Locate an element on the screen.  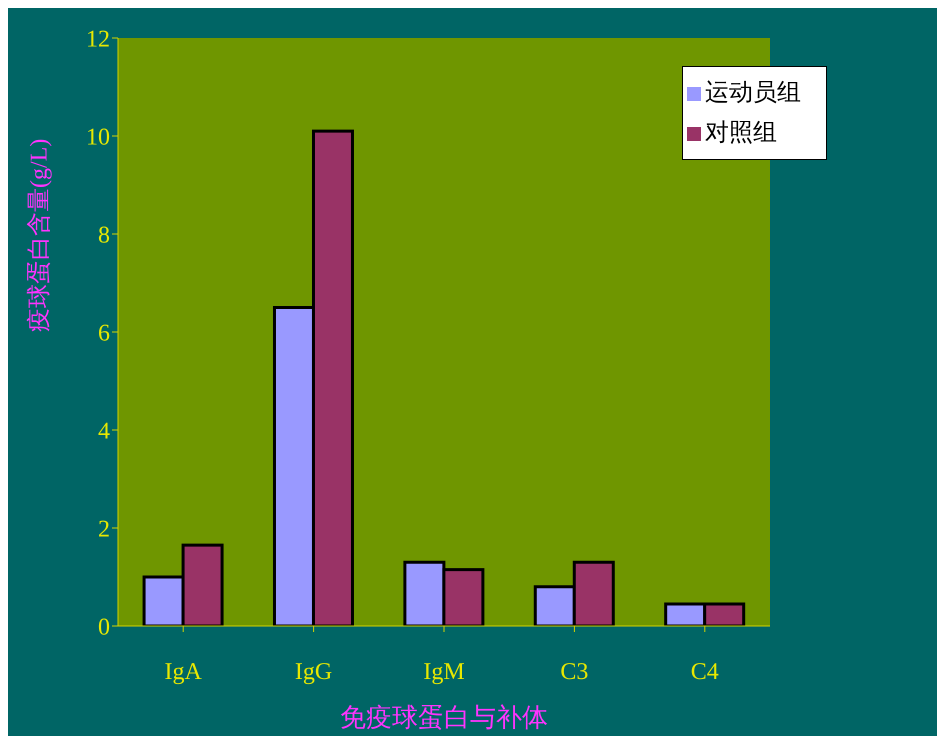
y-tick-label: 4 is located at coordinates (104, 431).